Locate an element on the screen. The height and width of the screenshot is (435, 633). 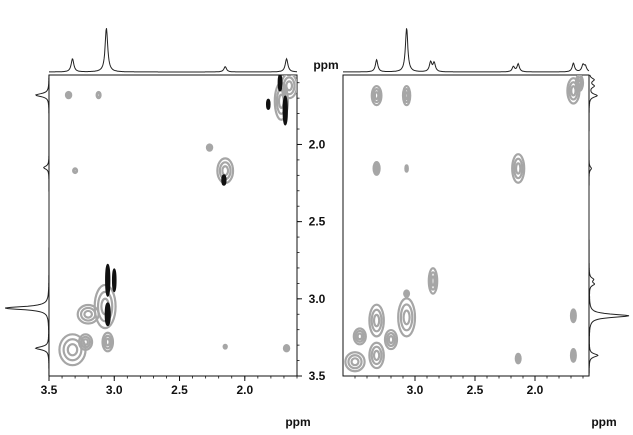
right-x-axis-ticks: 3.0 2.5 2.0 is located at coordinates (469, 386).